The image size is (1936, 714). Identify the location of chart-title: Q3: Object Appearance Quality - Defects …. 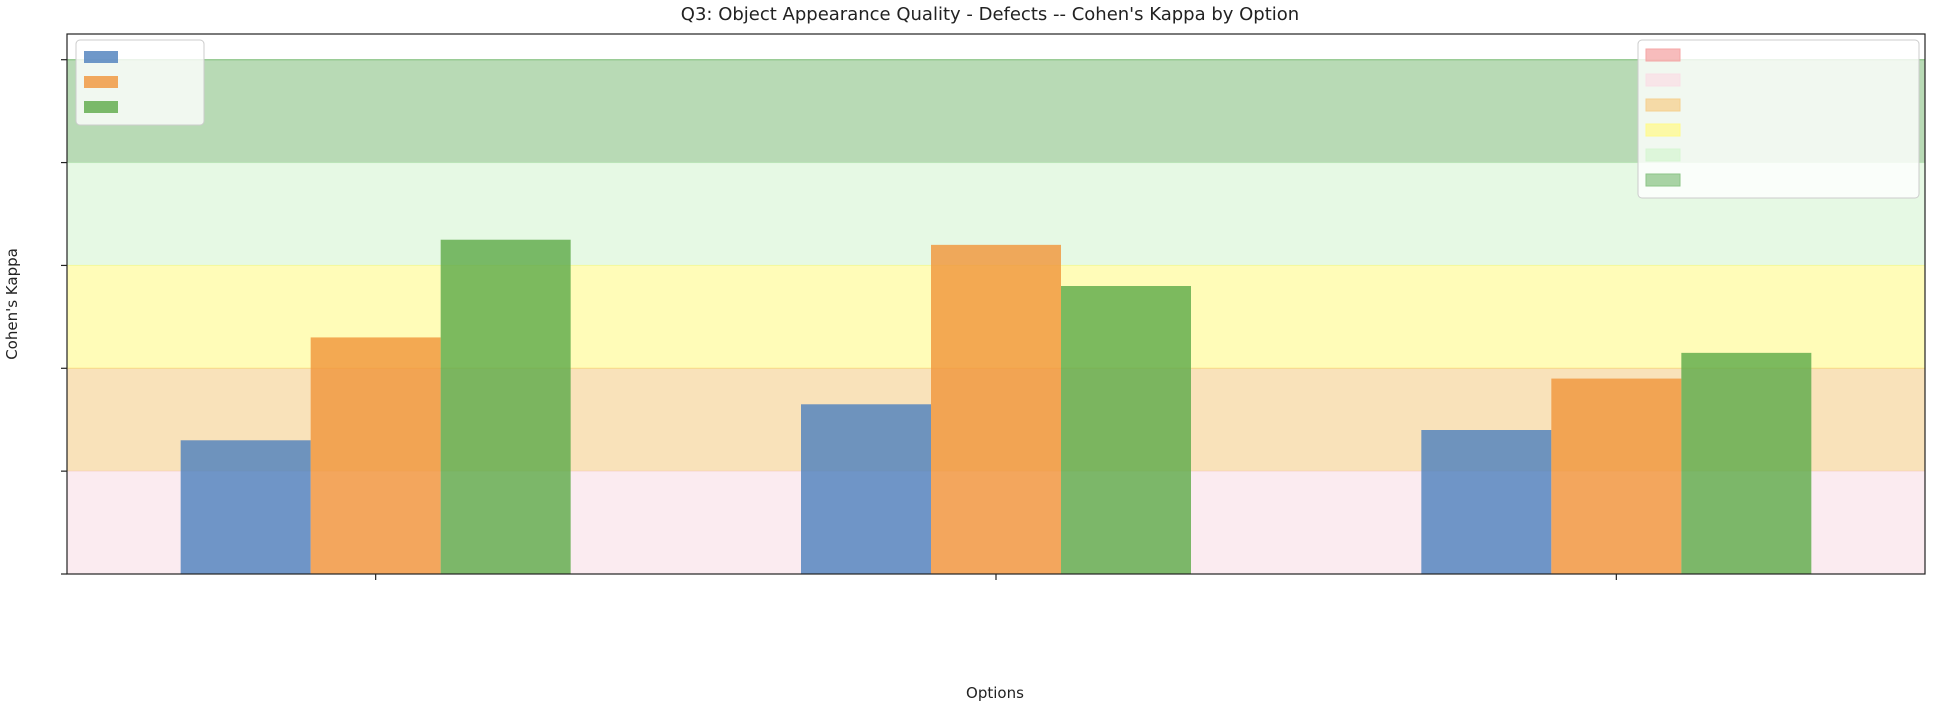
(990, 14).